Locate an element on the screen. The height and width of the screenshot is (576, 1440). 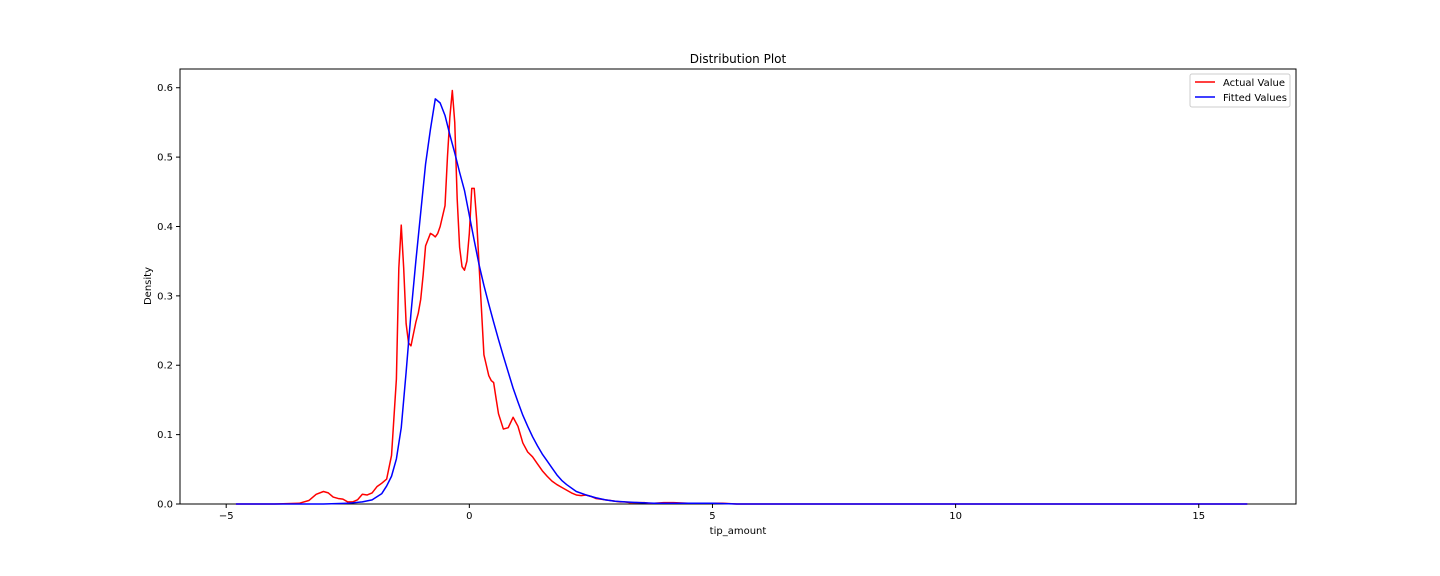
x-tick-label: 0 is located at coordinates (469, 516).